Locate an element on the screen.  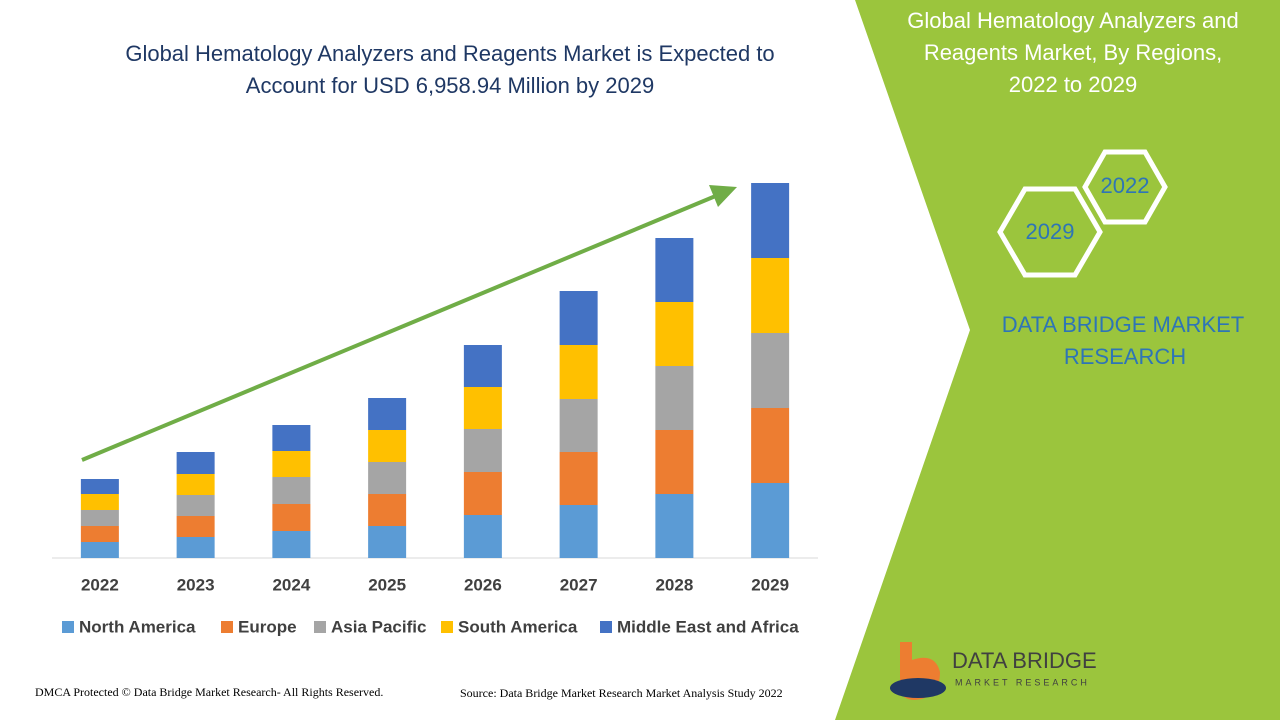
panel-title: Global Hematology Analyzers and is located at coordinates (1072, 20).